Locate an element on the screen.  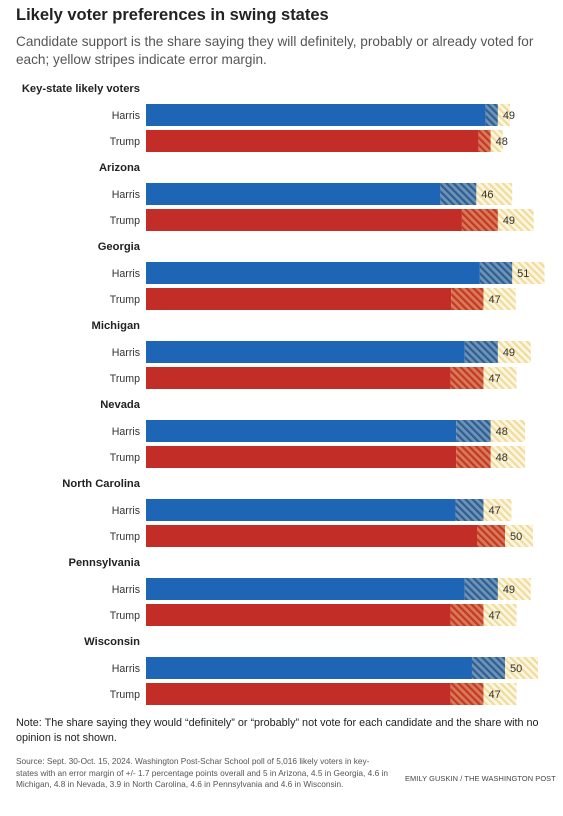
group-label-nevada: Nevada is located at coordinates (120, 405).